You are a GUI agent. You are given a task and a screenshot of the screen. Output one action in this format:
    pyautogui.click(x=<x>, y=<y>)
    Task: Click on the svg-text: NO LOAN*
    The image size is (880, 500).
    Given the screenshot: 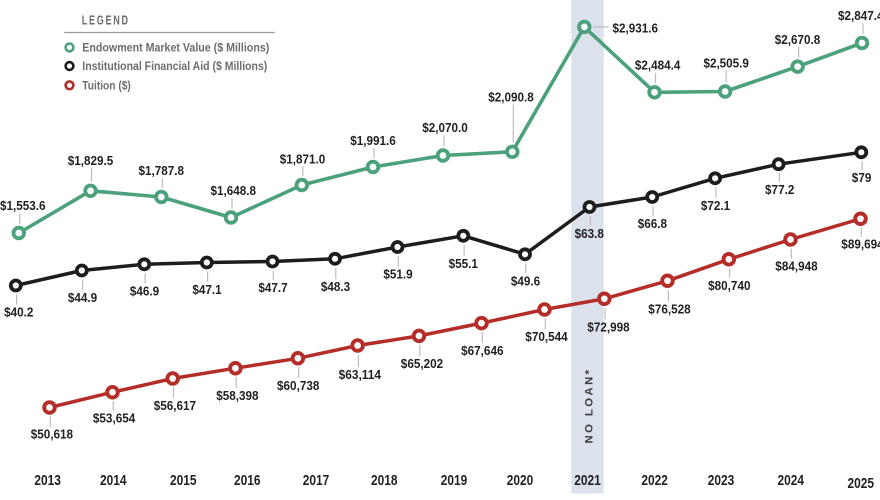 What is the action you would take?
    pyautogui.click(x=589, y=406)
    